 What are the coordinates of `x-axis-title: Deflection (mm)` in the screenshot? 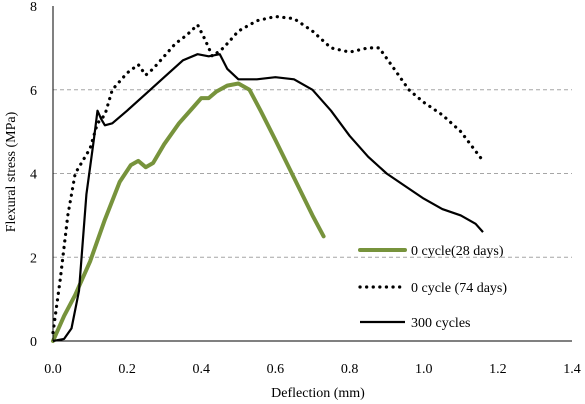 It's located at (318, 393).